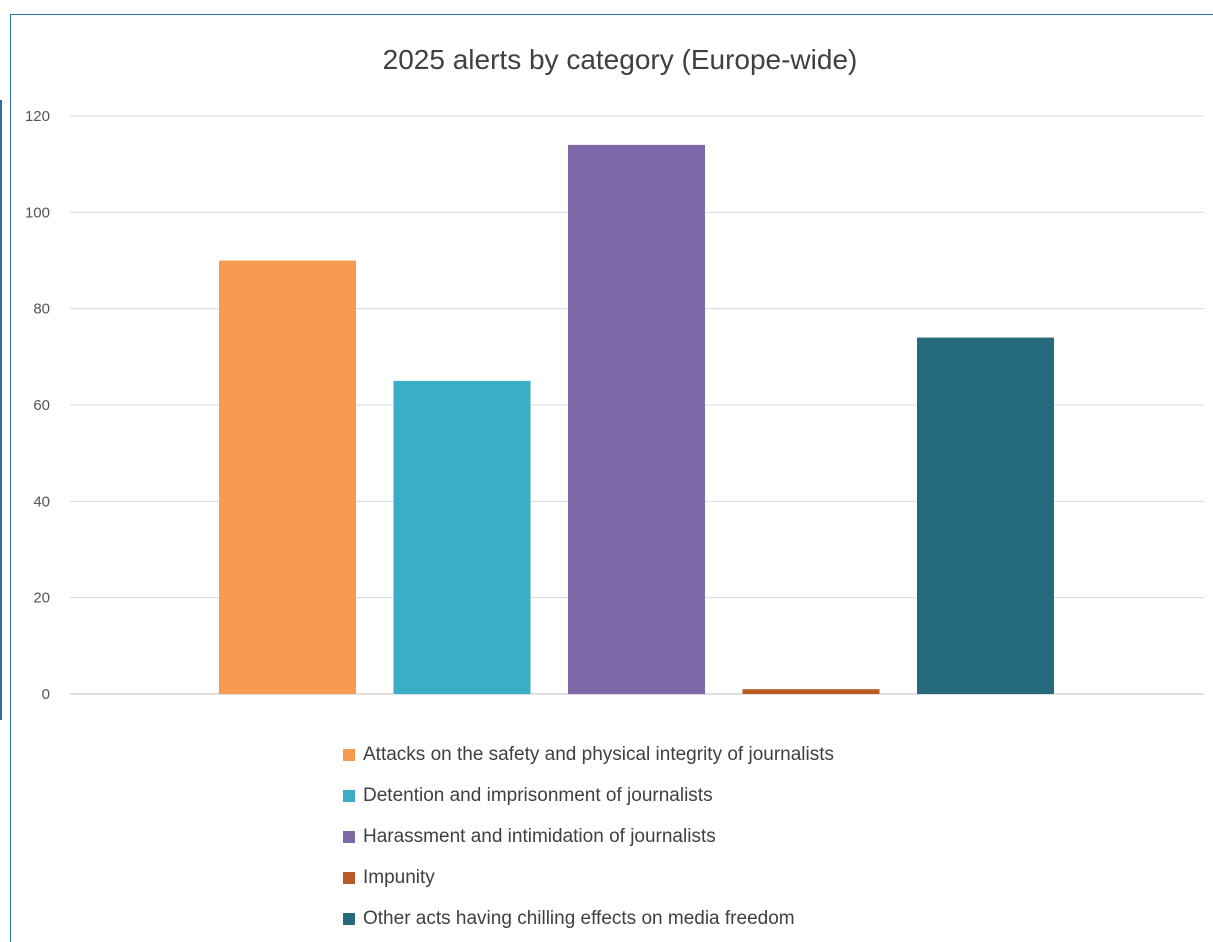 Image resolution: width=1213 pixels, height=942 pixels. I want to click on y-axis-ticks: 0 20 40 60 80 100 120, so click(37, 405).